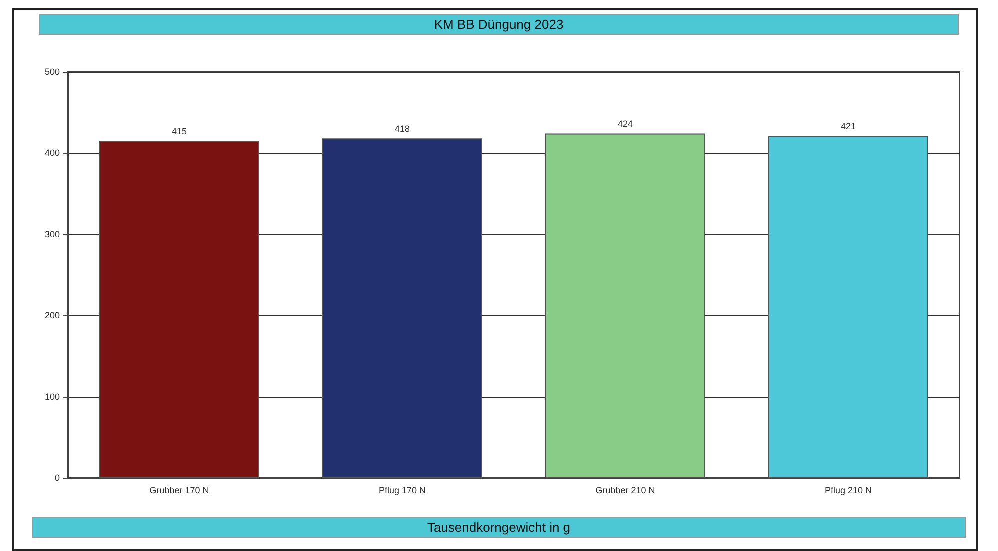 The width and height of the screenshot is (998, 551). Describe the element at coordinates (52, 153) in the screenshot. I see `y-tick-label: 400` at that location.